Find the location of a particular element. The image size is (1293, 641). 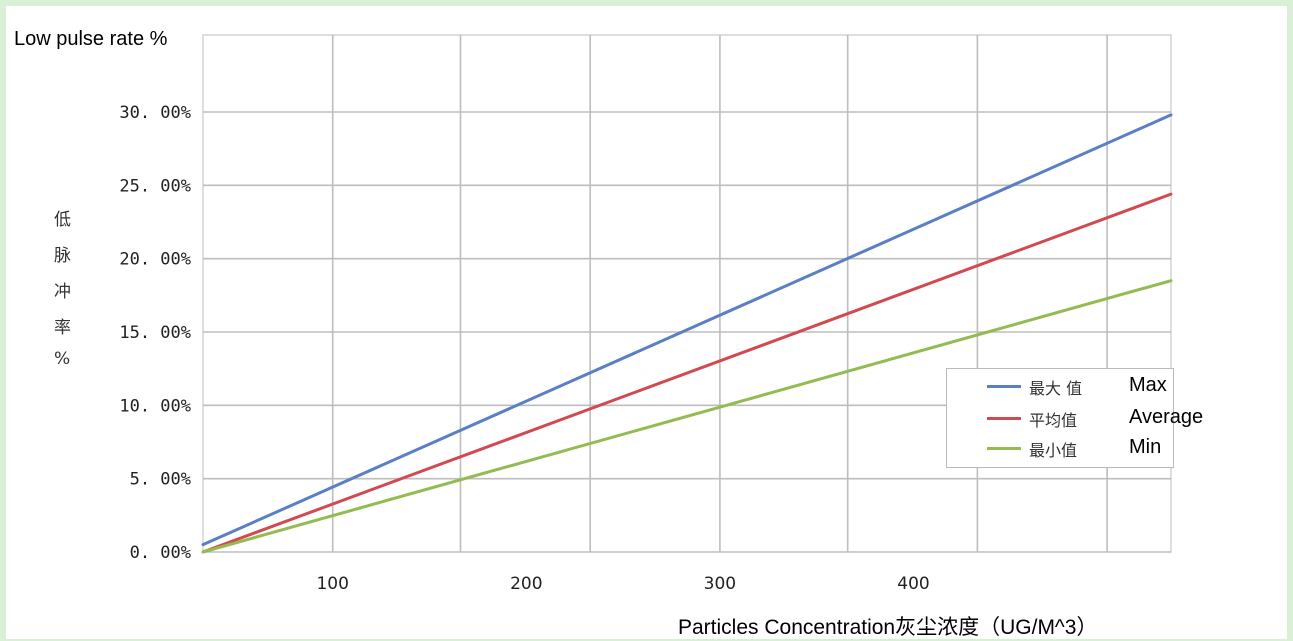

legend-label-en: Min is located at coordinates (1145, 447).